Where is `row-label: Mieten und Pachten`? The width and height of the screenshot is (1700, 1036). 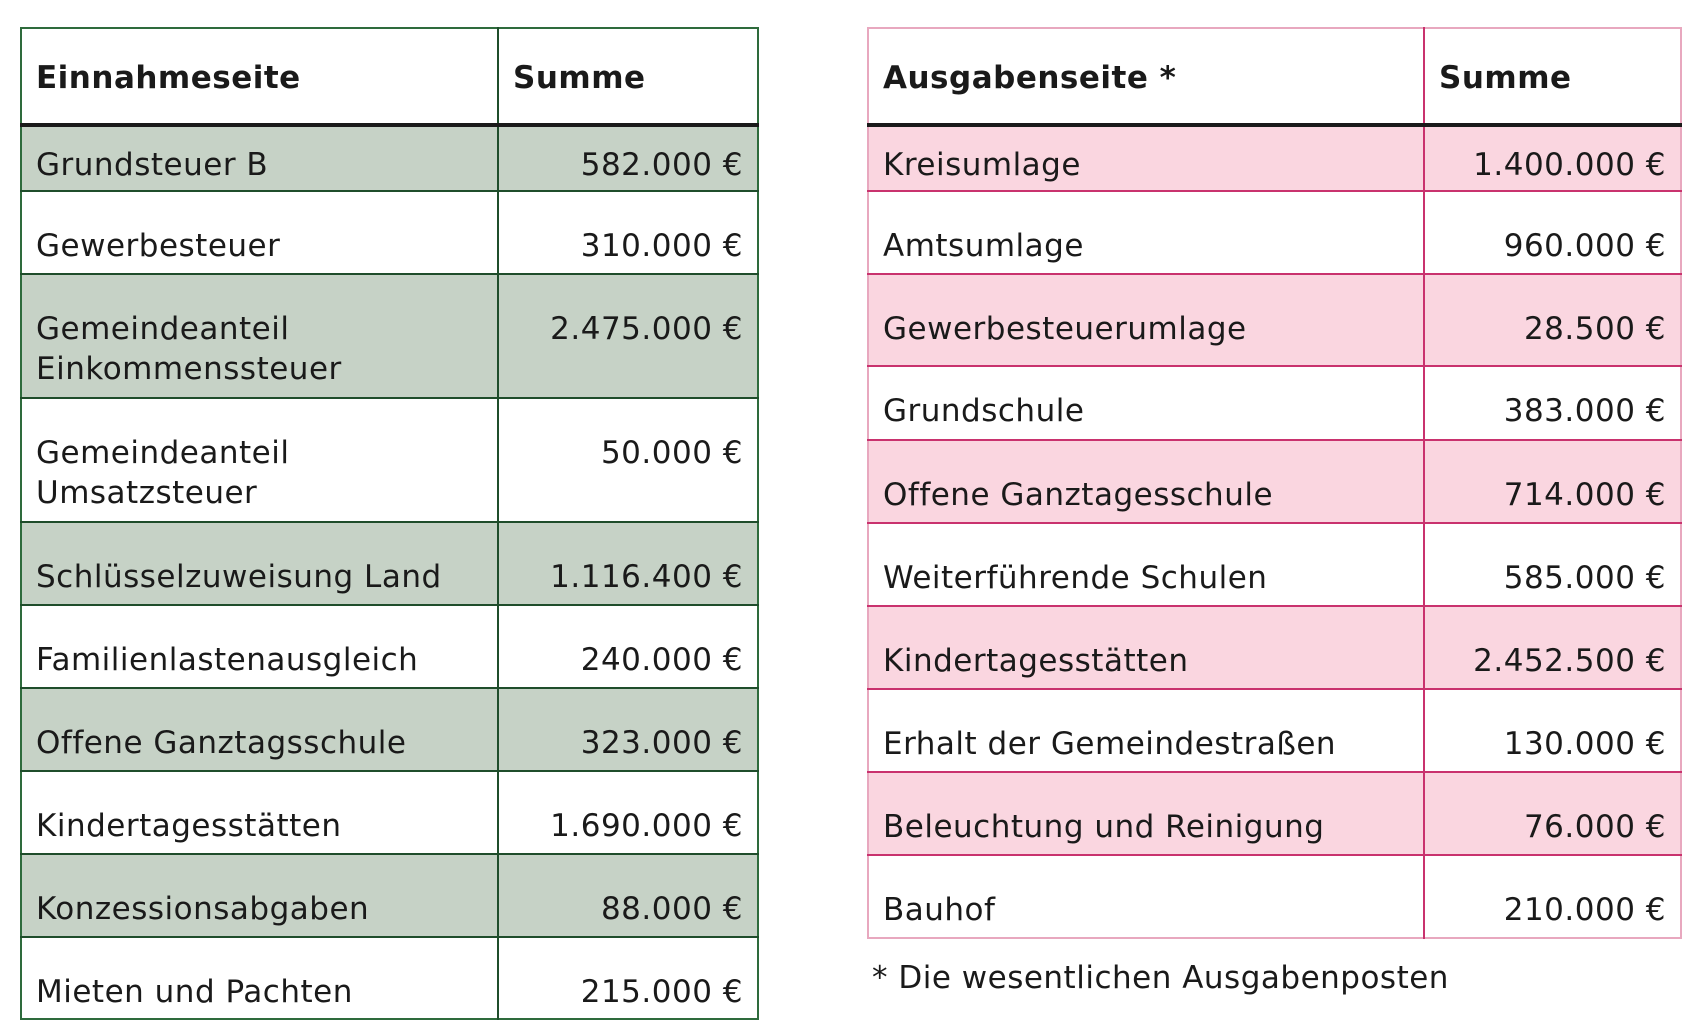
row-label: Mieten und Pachten is located at coordinates (259, 977).